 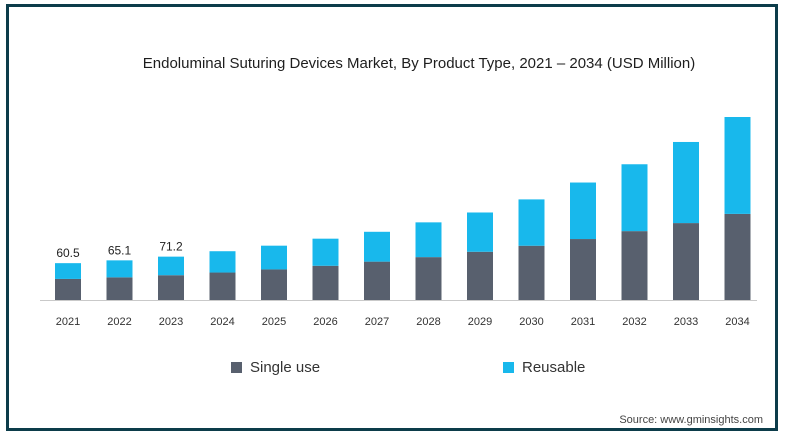 I want to click on source-text: Source: www.gminsights.com, so click(x=691, y=420).